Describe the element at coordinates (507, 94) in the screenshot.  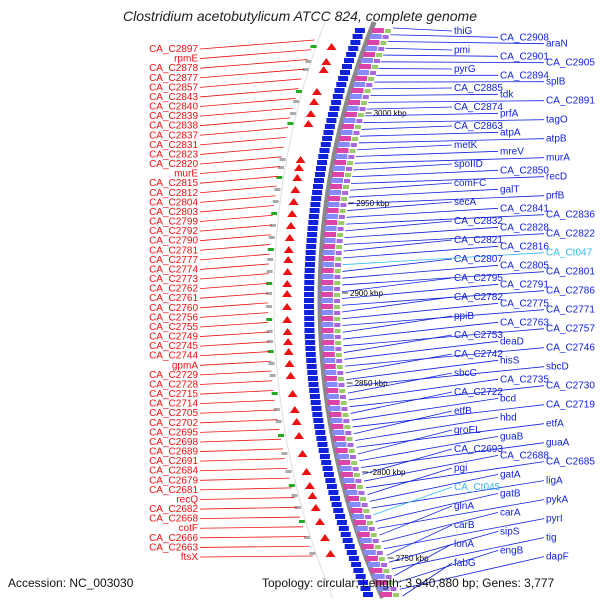
I see `gene-label: tdk` at that location.